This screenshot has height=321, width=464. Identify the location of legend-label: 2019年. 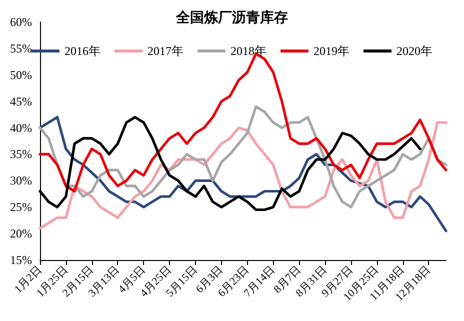
(332, 51).